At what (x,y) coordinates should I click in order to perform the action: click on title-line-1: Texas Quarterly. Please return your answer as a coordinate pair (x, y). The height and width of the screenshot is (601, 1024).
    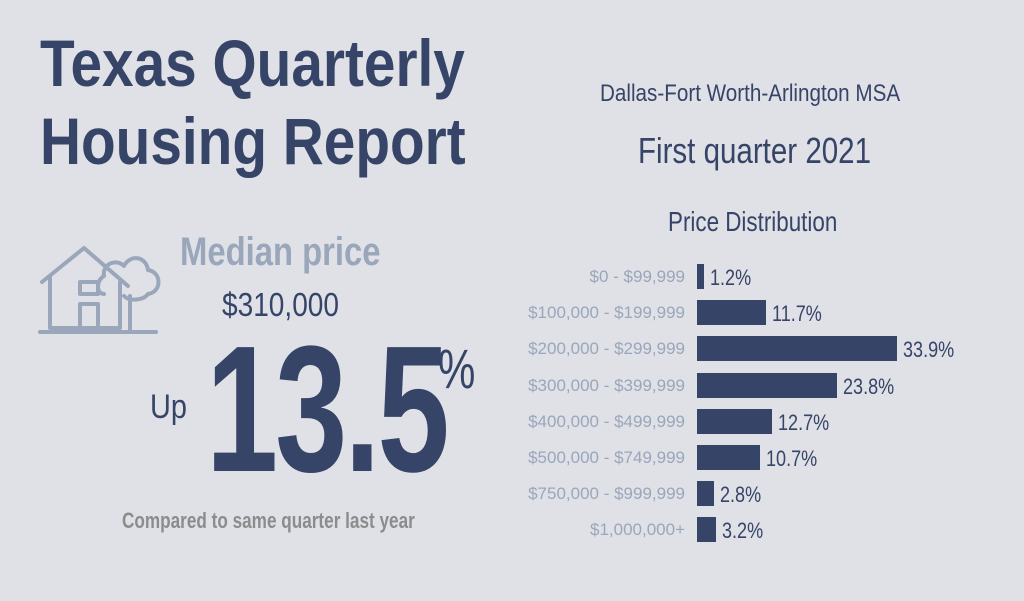
    Looking at the image, I should click on (252, 63).